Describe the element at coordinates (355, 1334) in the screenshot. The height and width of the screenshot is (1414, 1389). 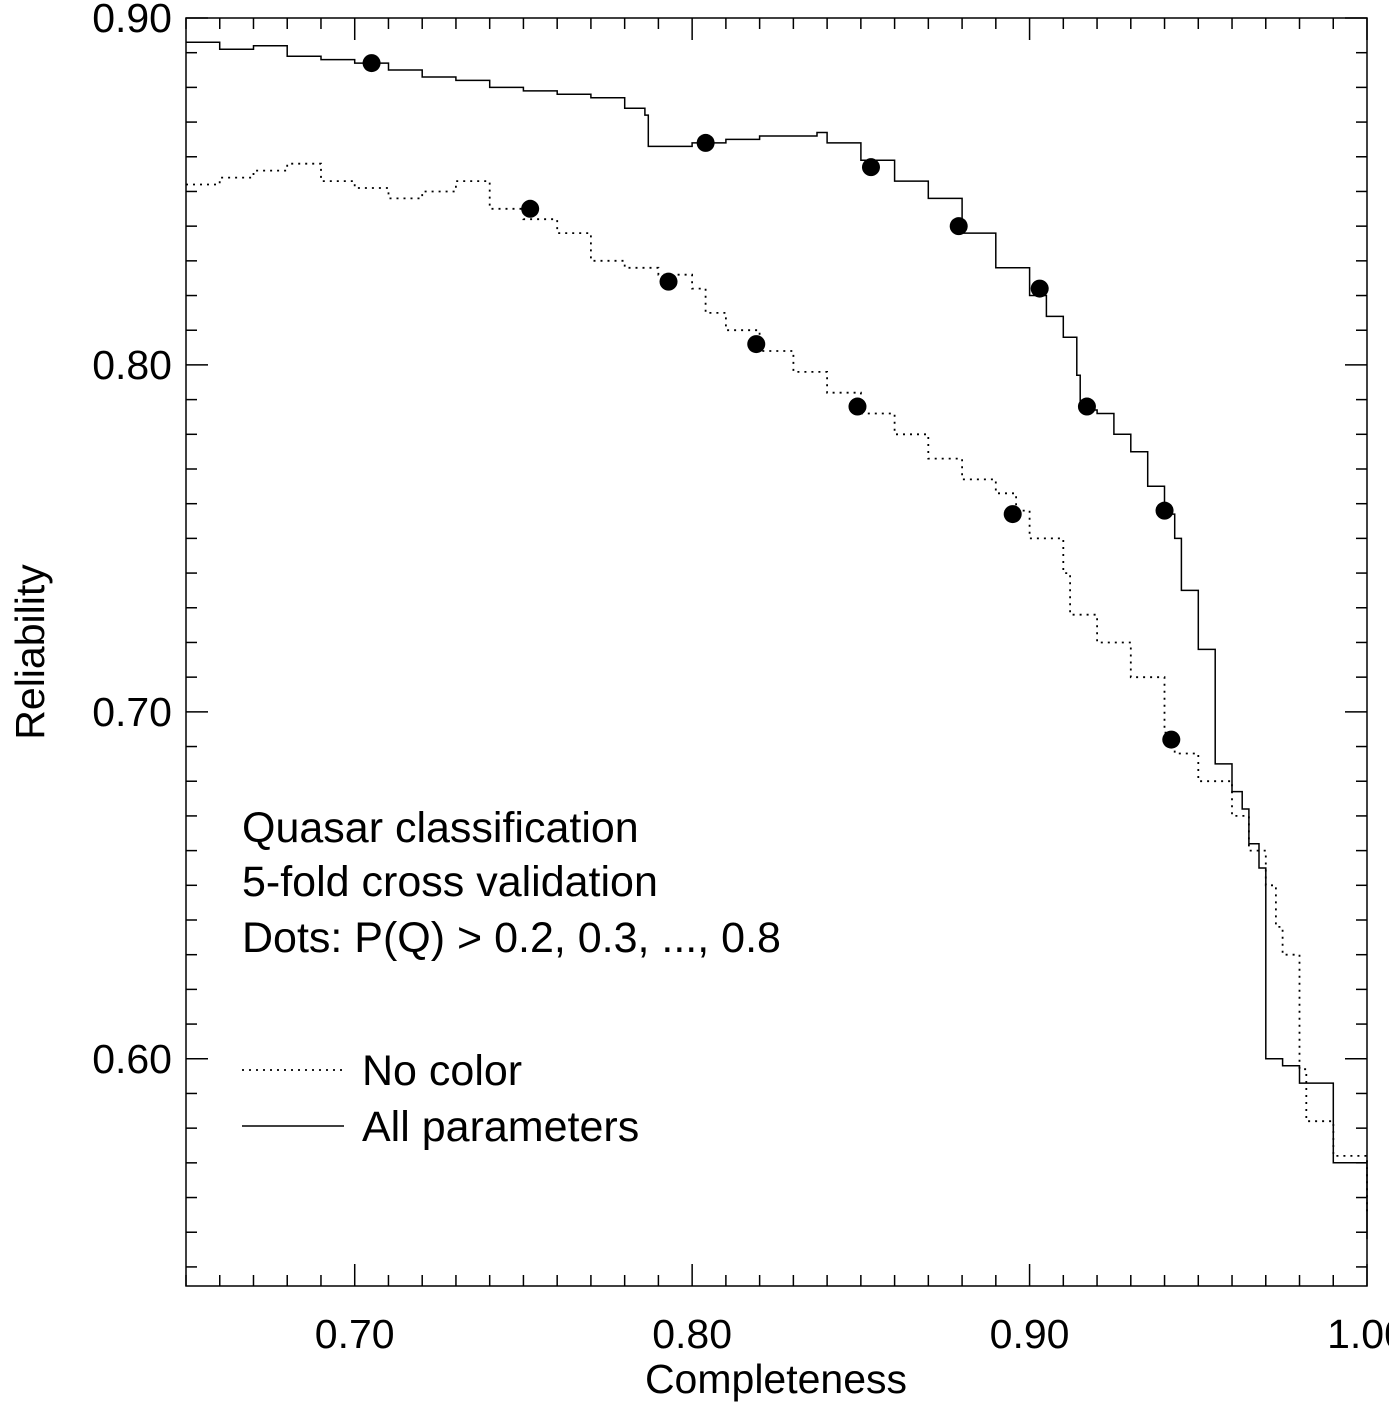
I see `x-tick-label: 0.70` at that location.